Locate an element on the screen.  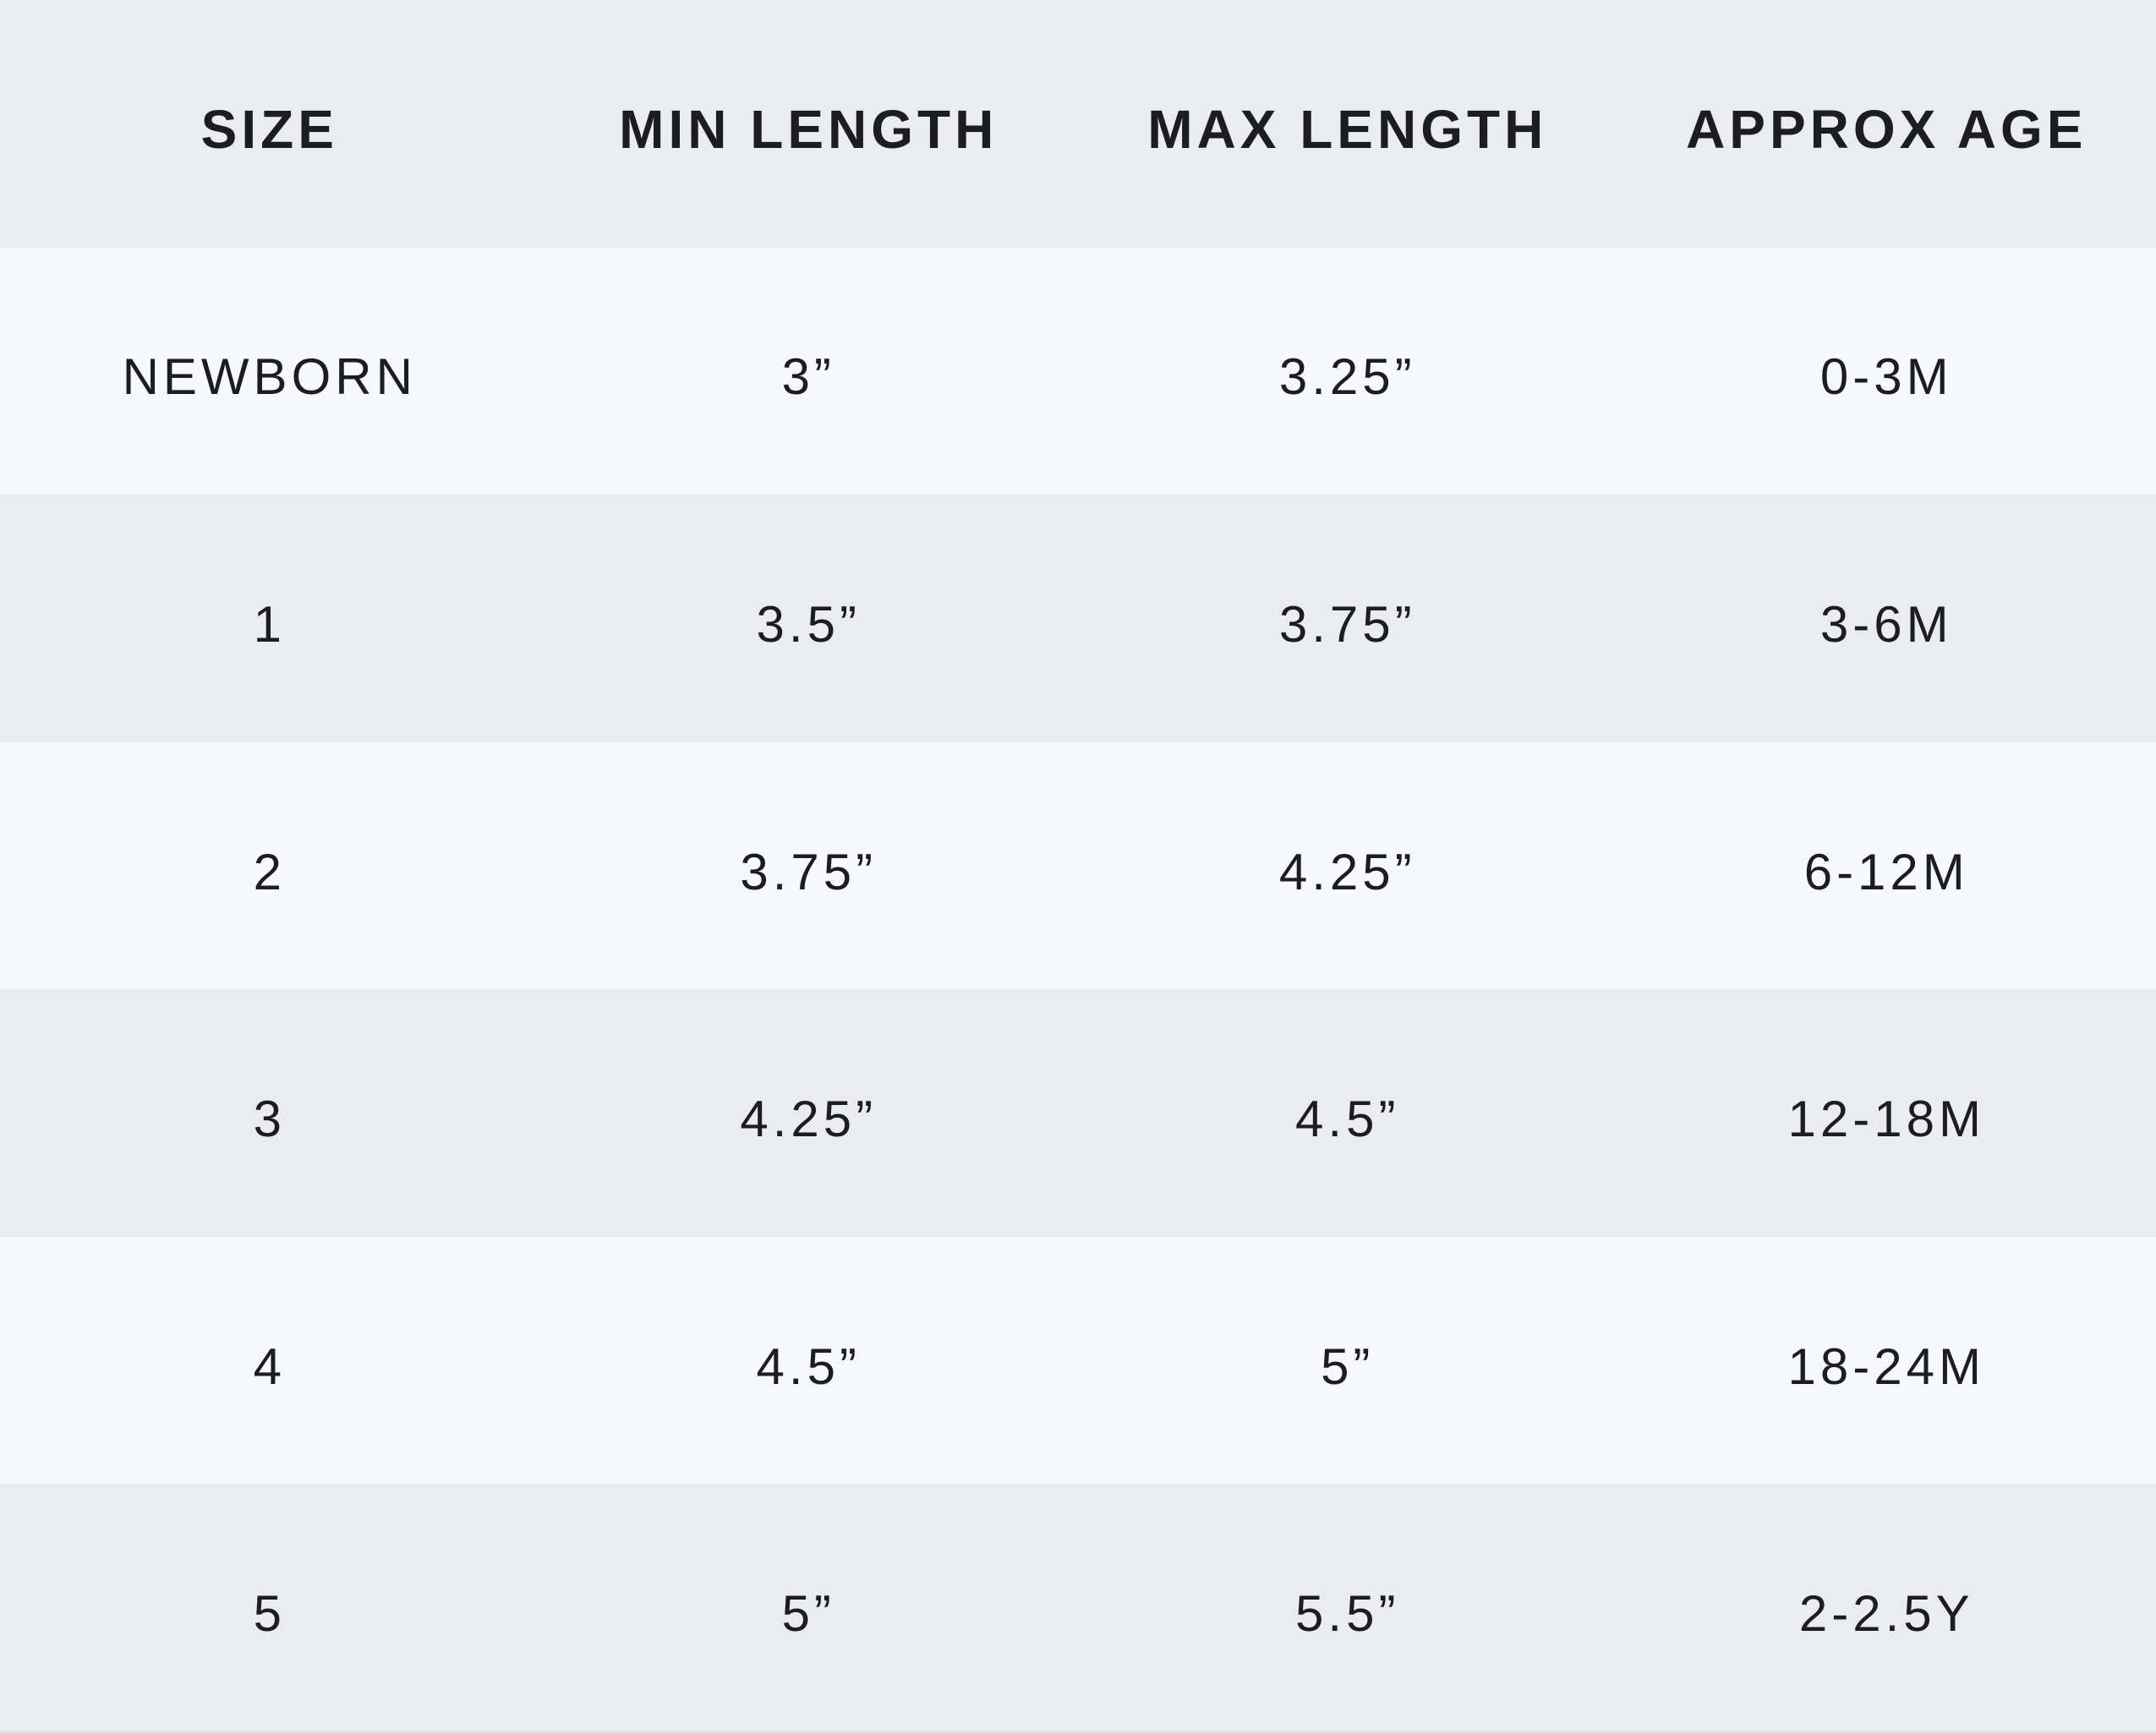
cell-min-length: 5” is located at coordinates (808, 1614).